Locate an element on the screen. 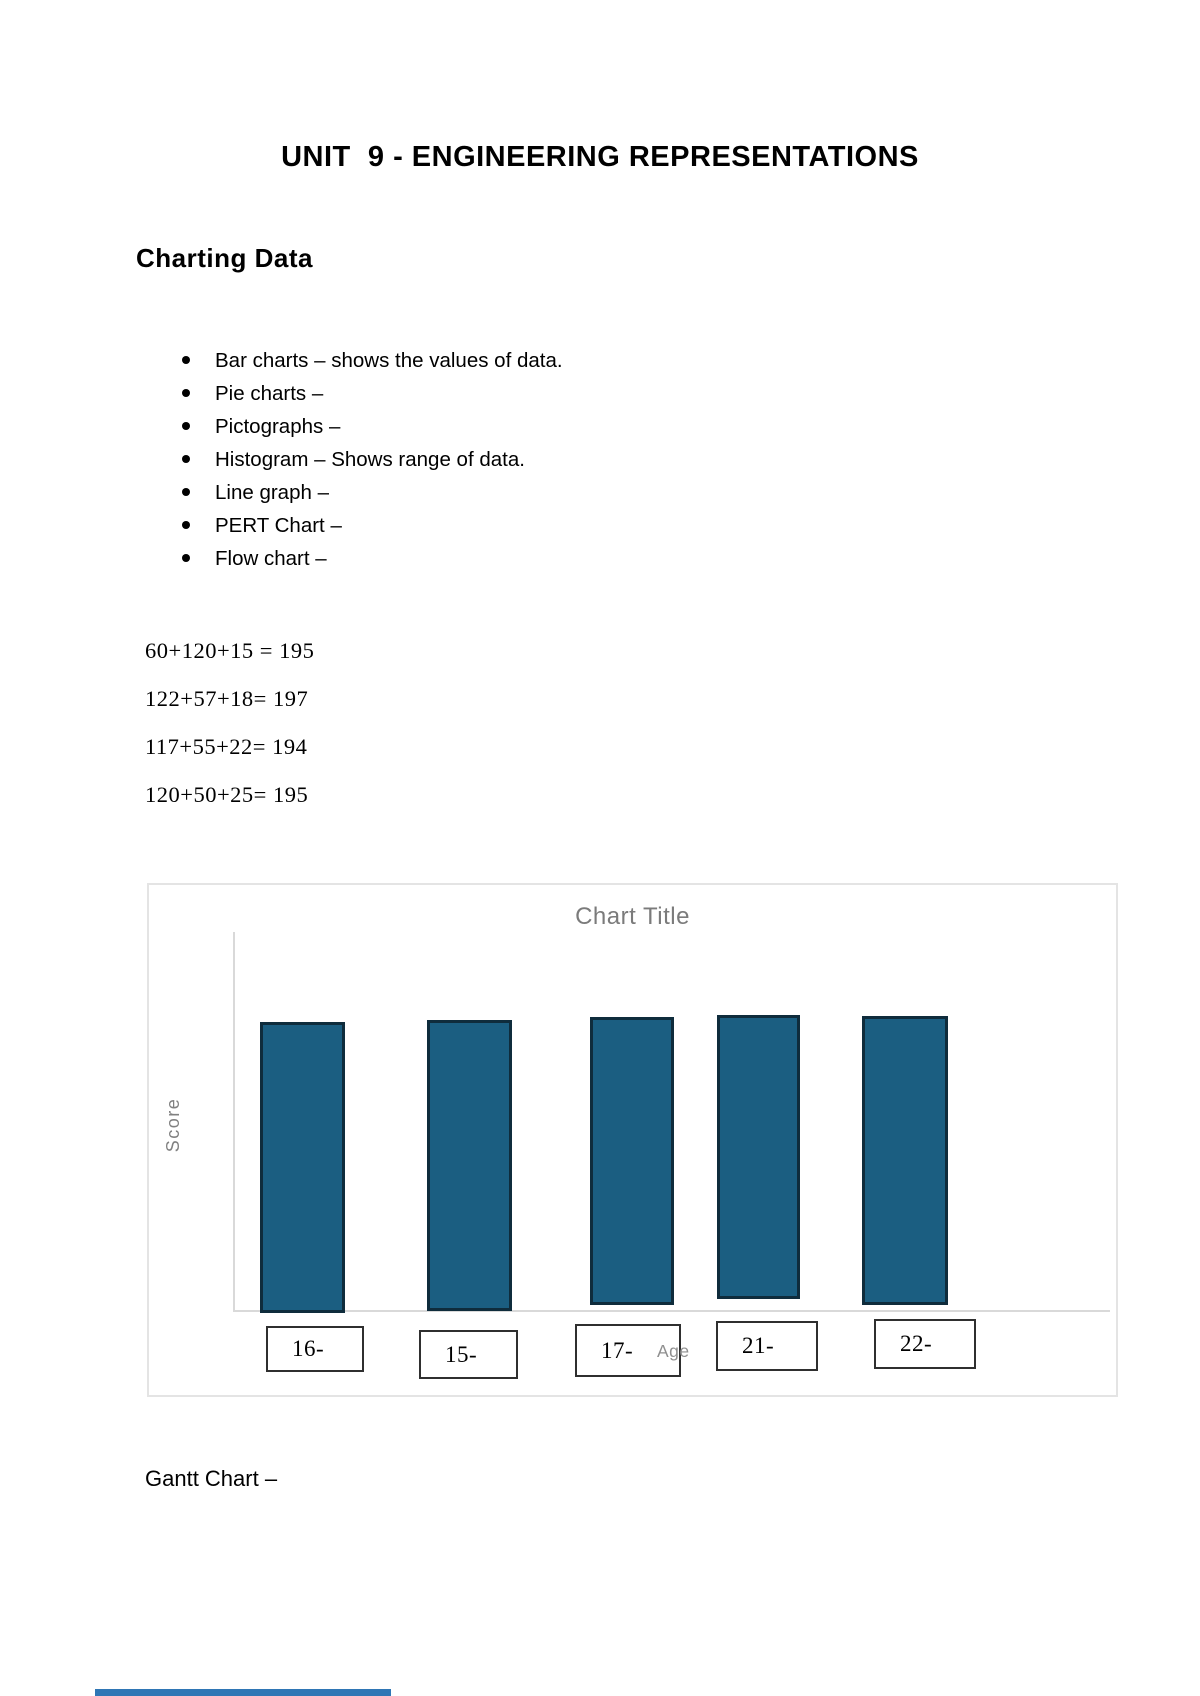 This screenshot has width=1200, height=1696. category-box-label: 16- is located at coordinates (308, 1348).